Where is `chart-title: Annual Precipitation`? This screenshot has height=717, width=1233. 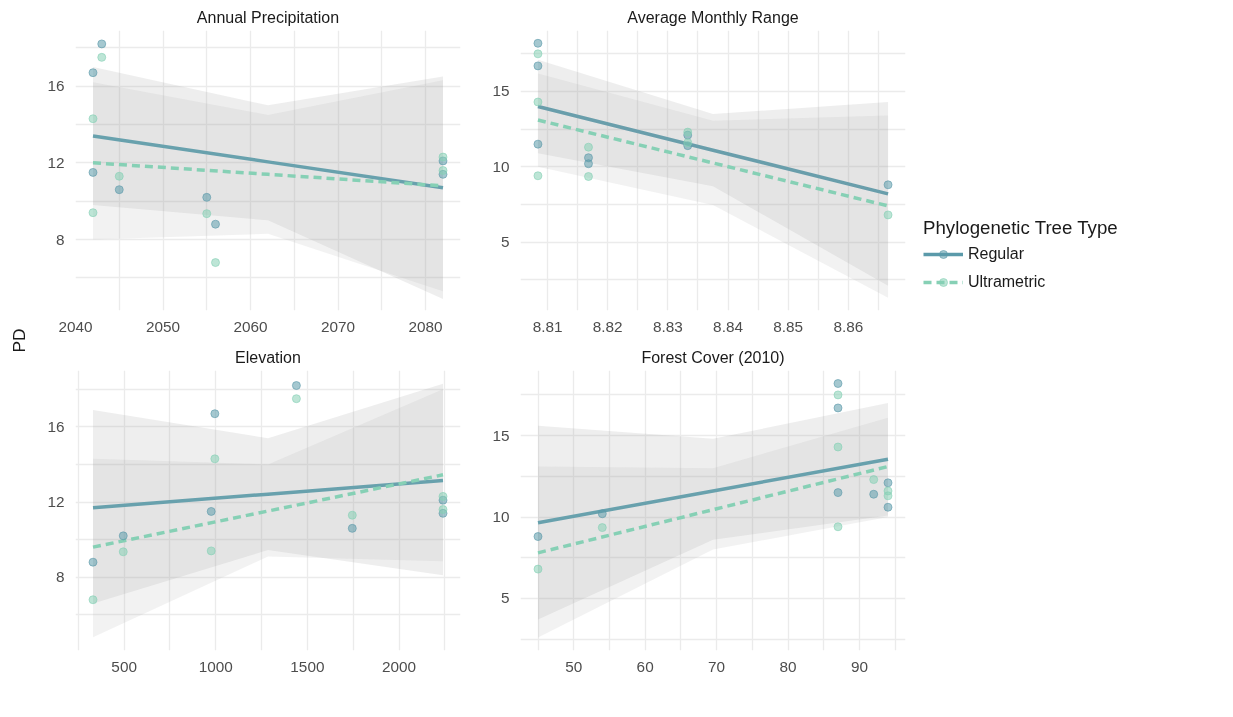
chart-title: Annual Precipitation is located at coordinates (268, 17).